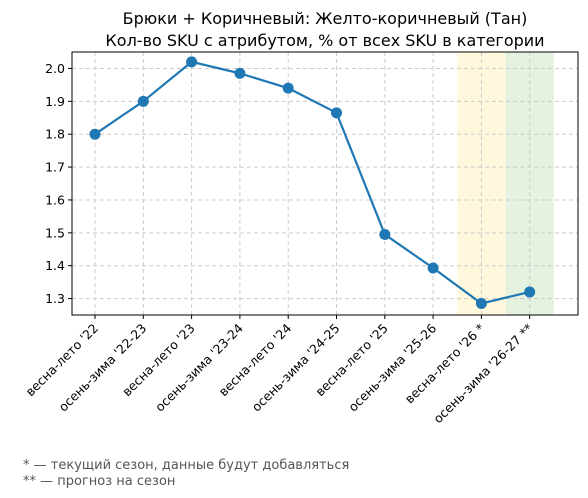 Image resolution: width=588 pixels, height=498 pixels. Describe the element at coordinates (199, 367) in the screenshot. I see `x-tick-label: осень-зима '23-24` at that location.